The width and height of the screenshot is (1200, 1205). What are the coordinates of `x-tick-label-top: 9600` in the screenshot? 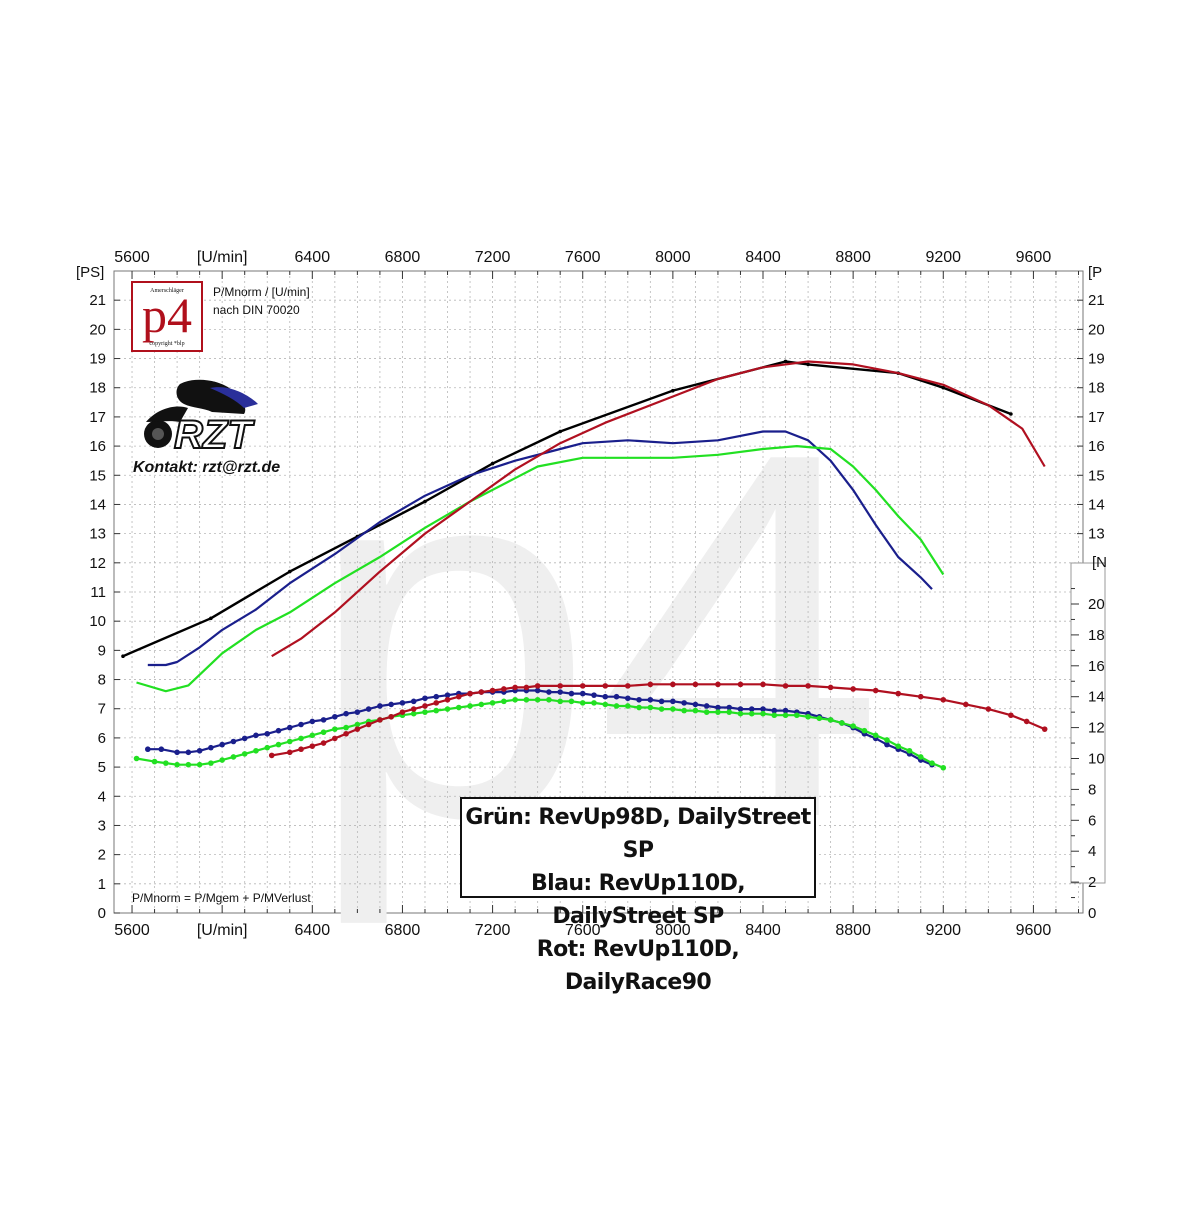 It's located at (1034, 257).